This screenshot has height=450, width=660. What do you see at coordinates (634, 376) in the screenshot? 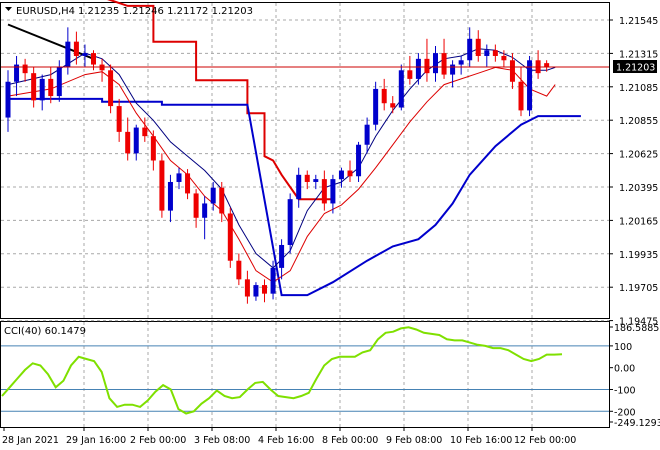
I see `cci-axis: 186.5885 100 0.00 -100 -200-249.1293` at bounding box center [634, 376].